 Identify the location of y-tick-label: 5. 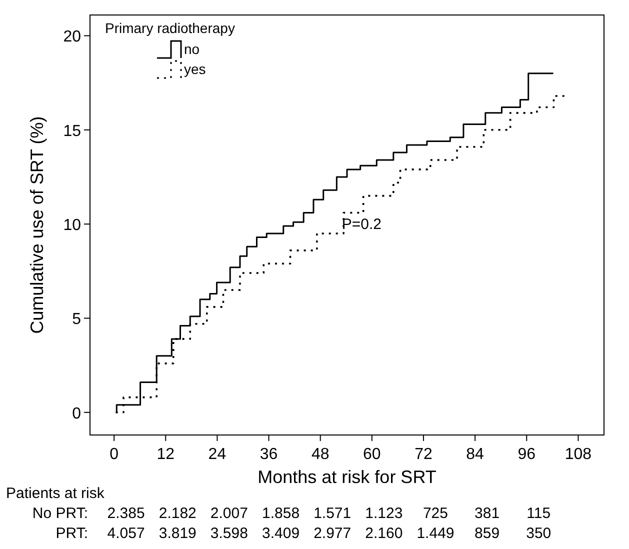
(77, 319).